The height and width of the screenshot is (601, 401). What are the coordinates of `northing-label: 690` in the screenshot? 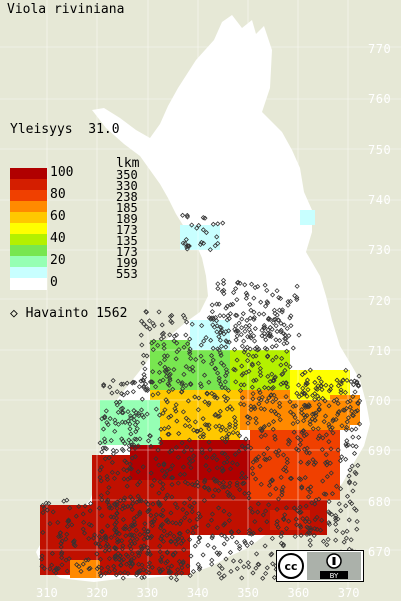 It's located at (380, 451).